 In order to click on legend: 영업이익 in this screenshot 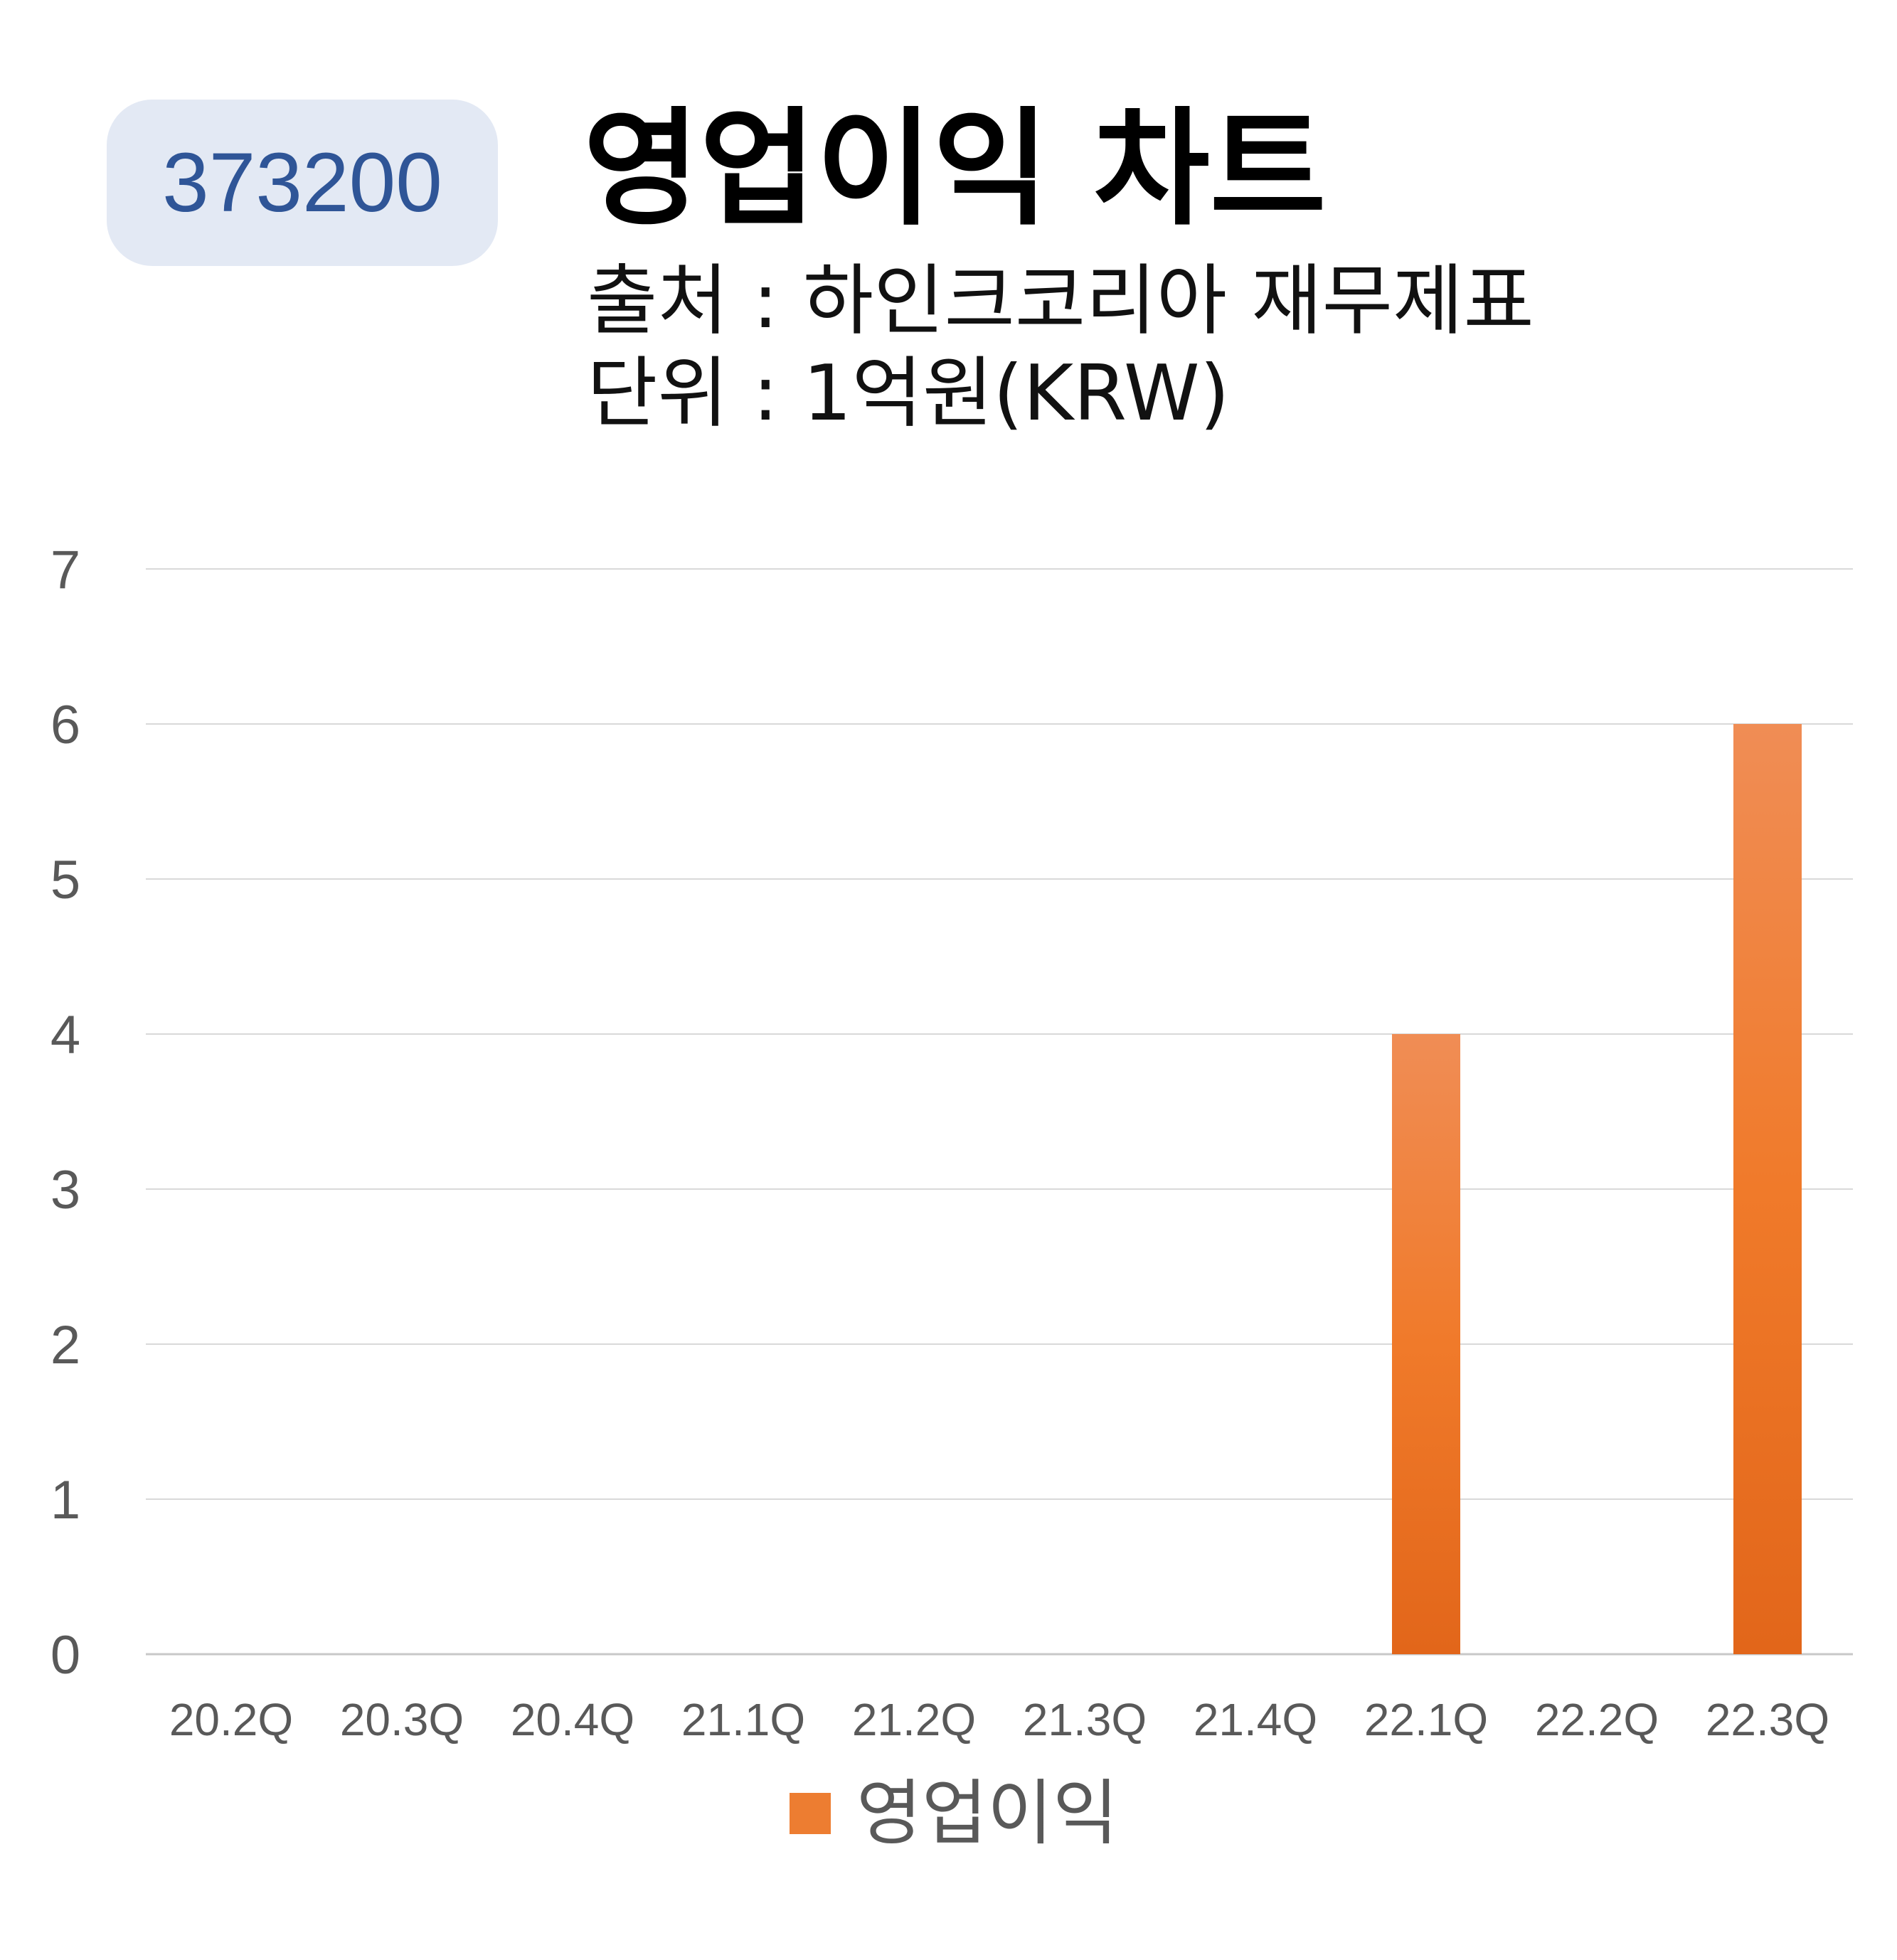, I will do `click(954, 1813)`.